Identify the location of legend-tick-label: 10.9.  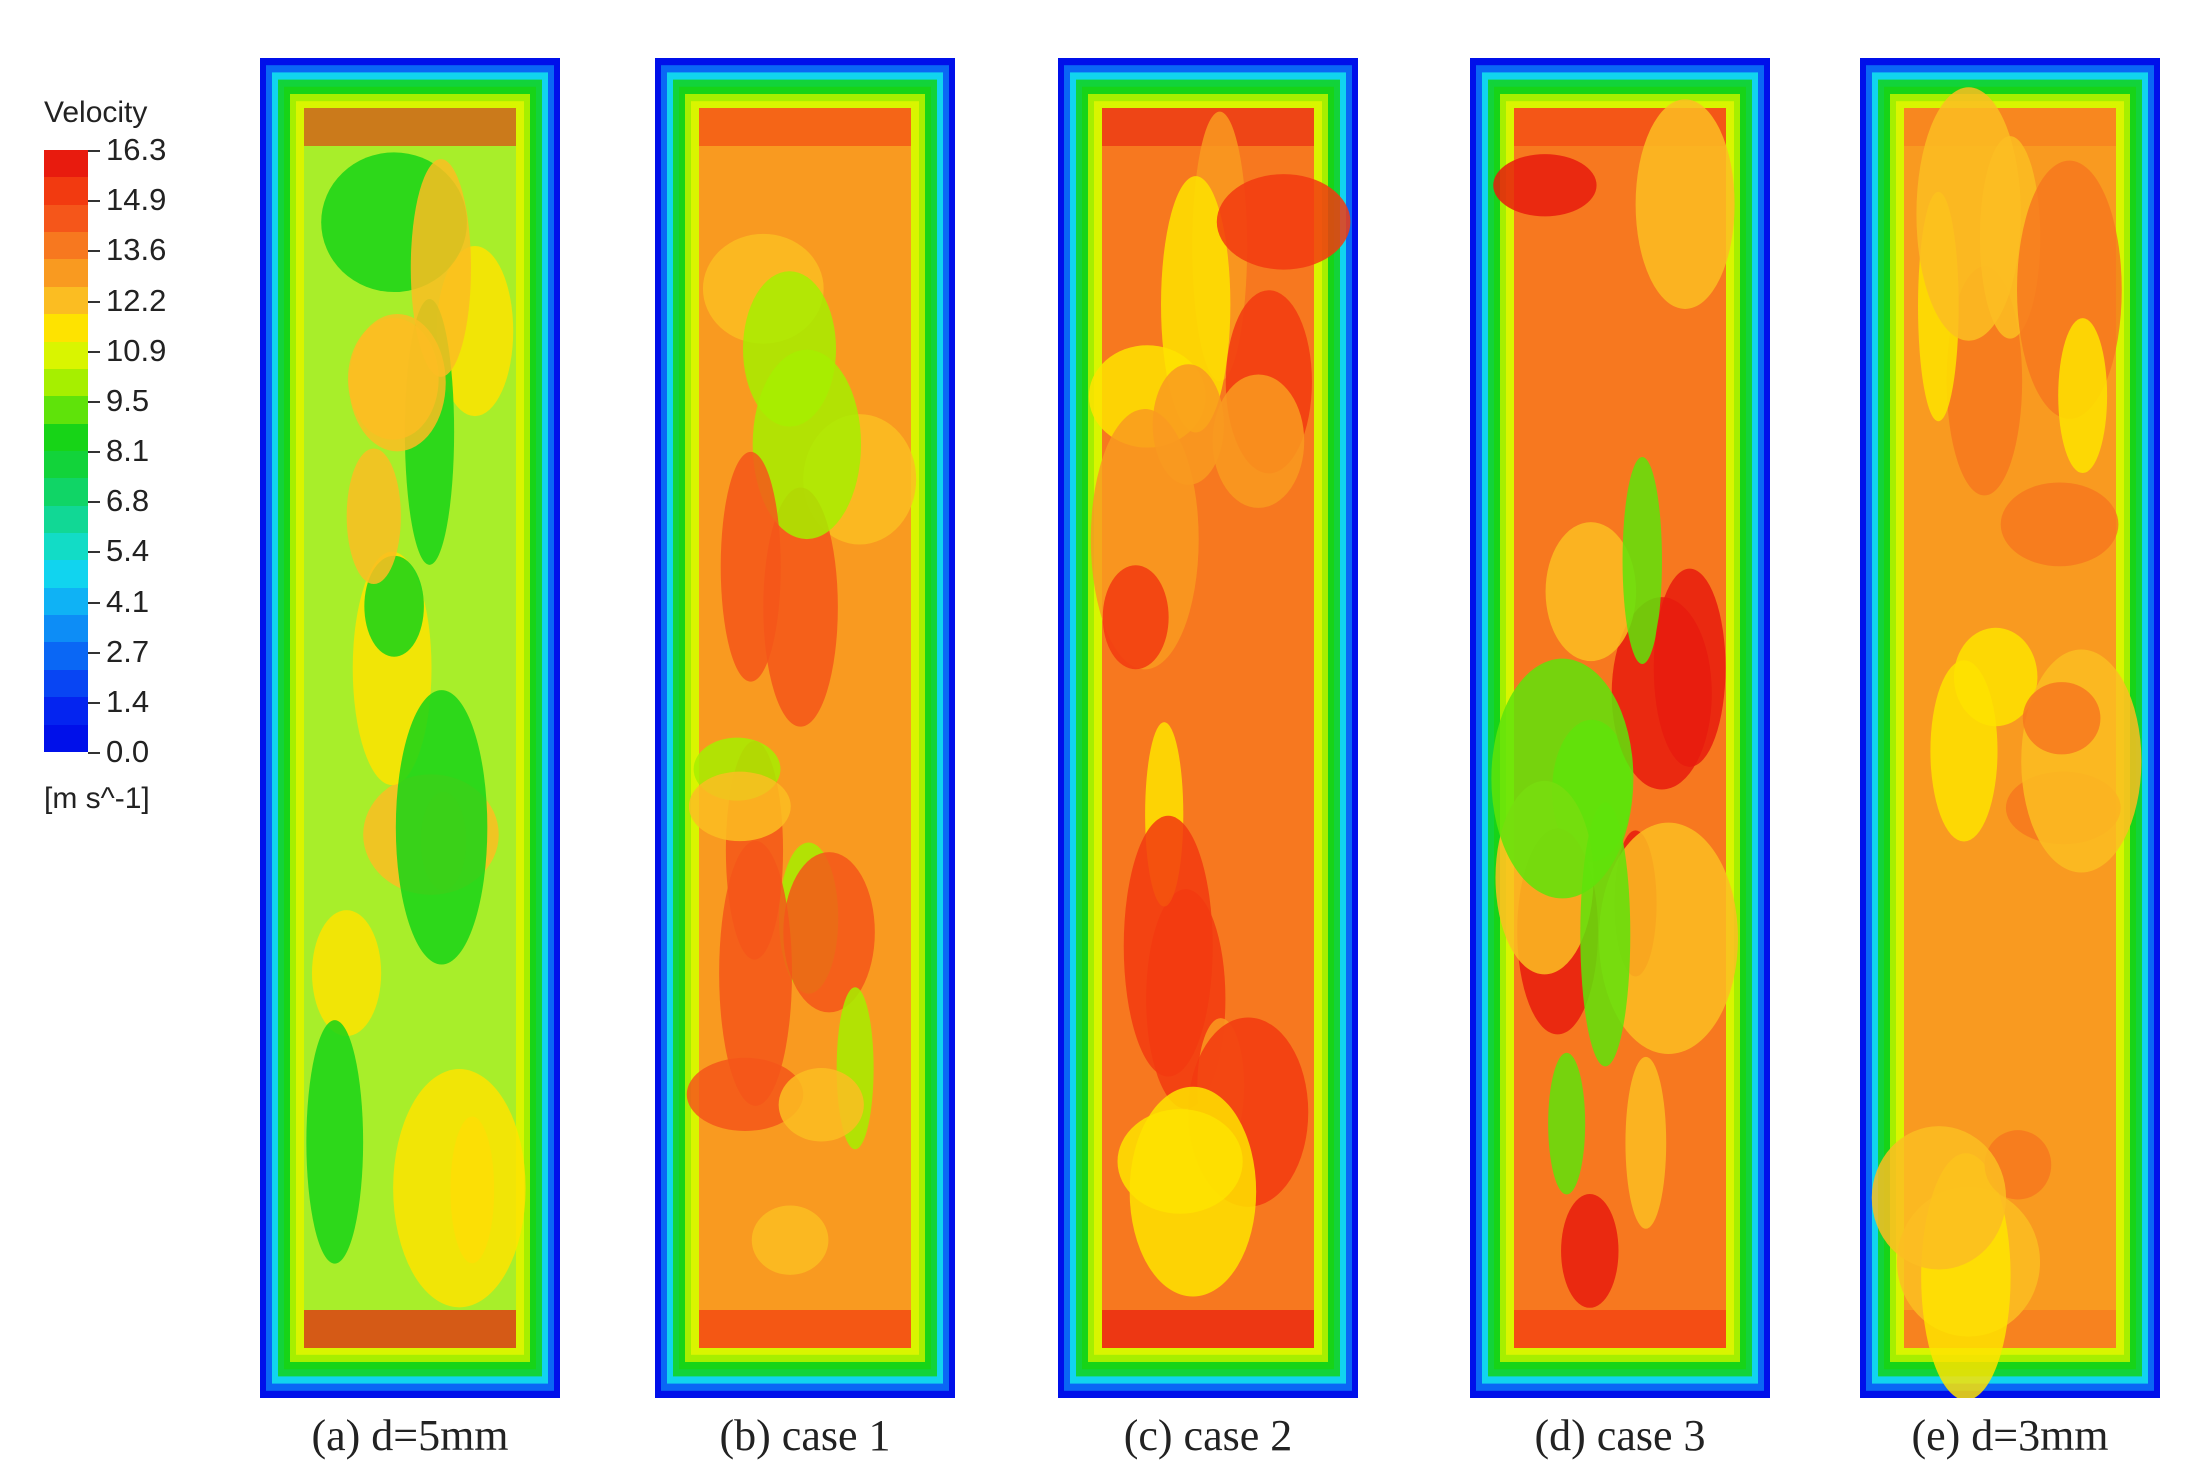
(136, 350).